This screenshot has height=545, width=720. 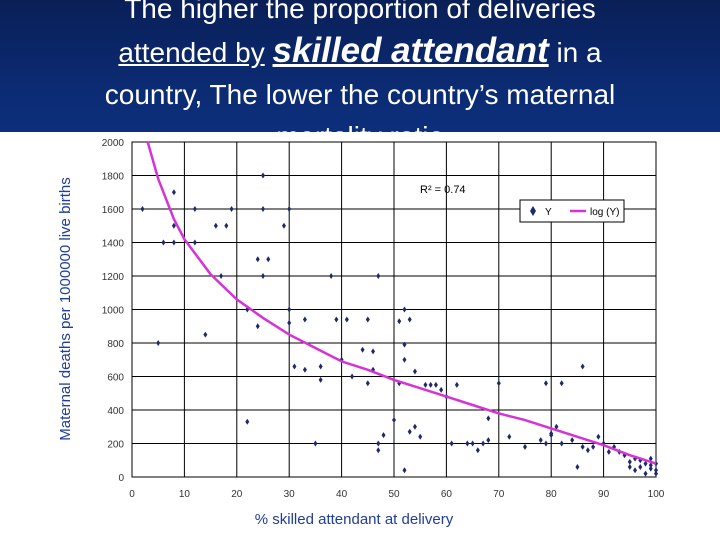 I want to click on x-tick-label: 30, so click(x=290, y=494).